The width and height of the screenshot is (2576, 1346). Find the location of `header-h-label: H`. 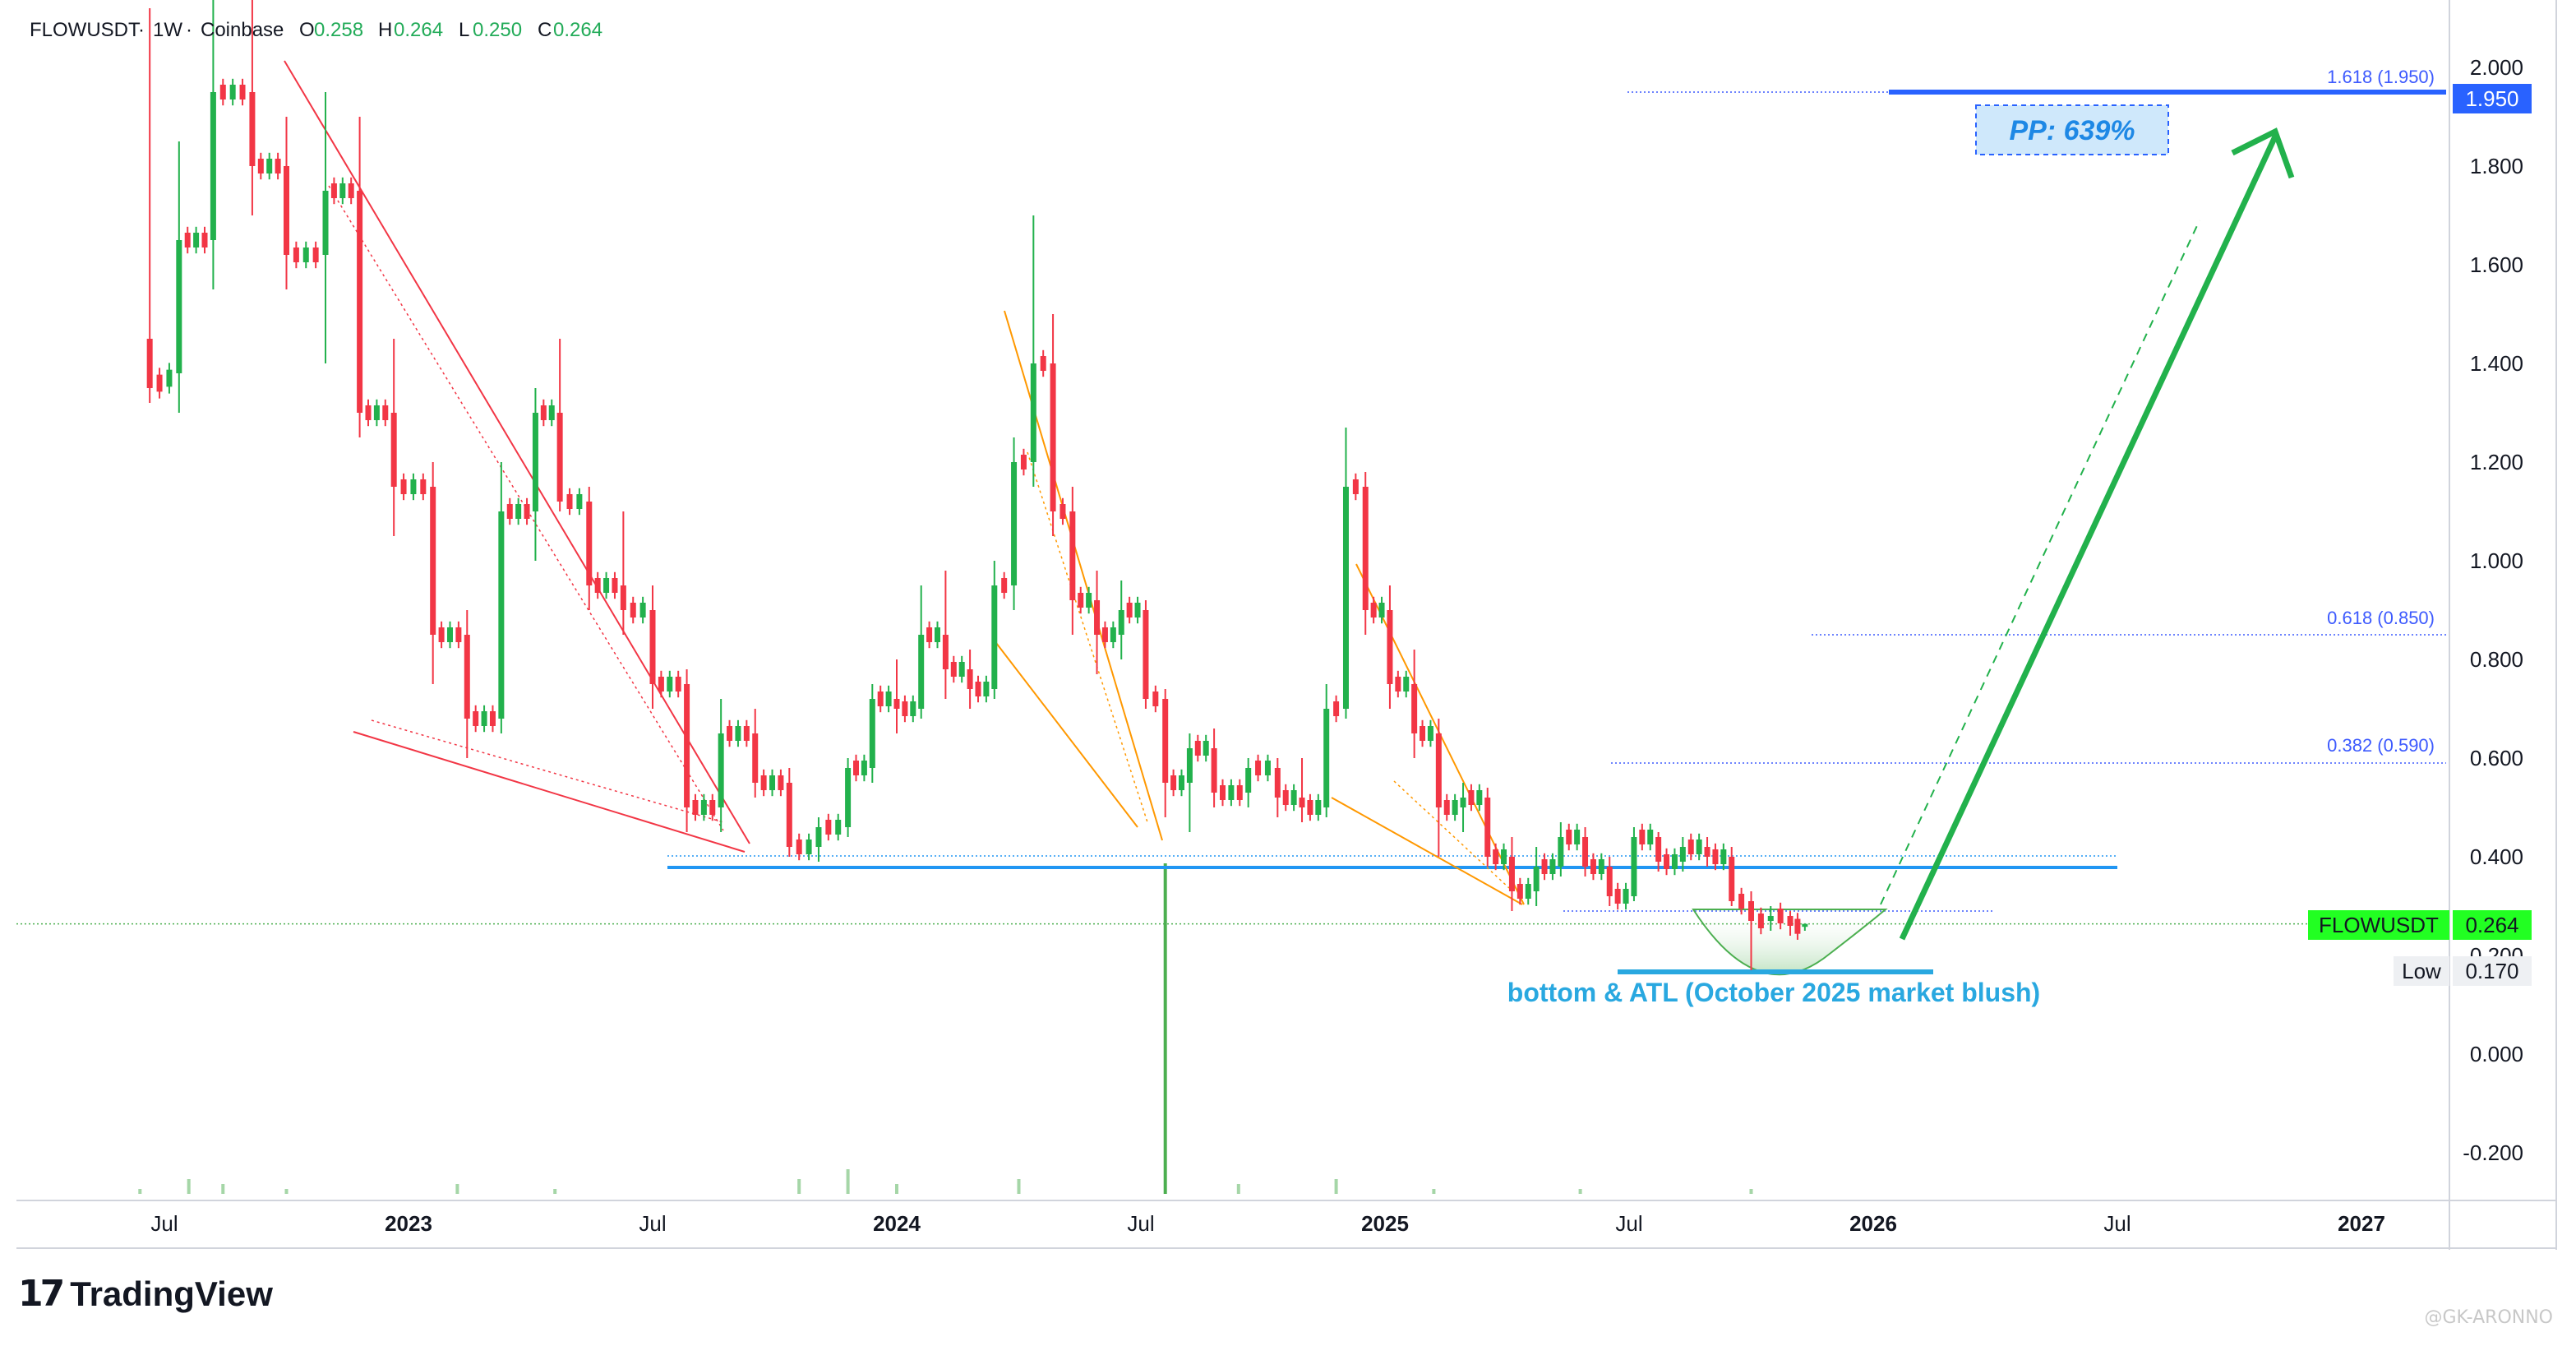

header-h-label: H is located at coordinates (385, 30).